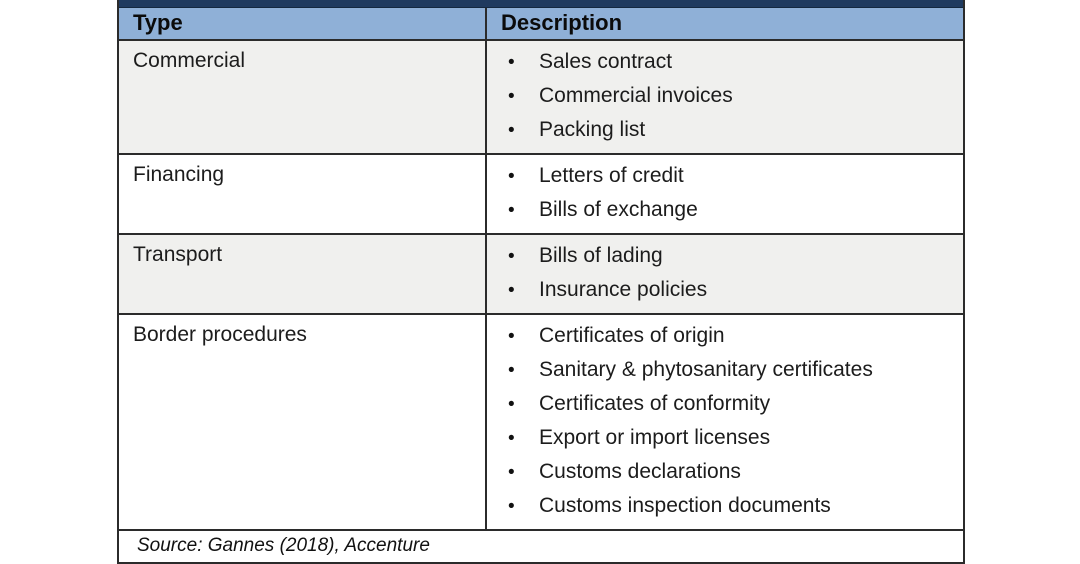 This screenshot has width=1080, height=564. I want to click on clipped-table-title-bar, so click(541, 4).